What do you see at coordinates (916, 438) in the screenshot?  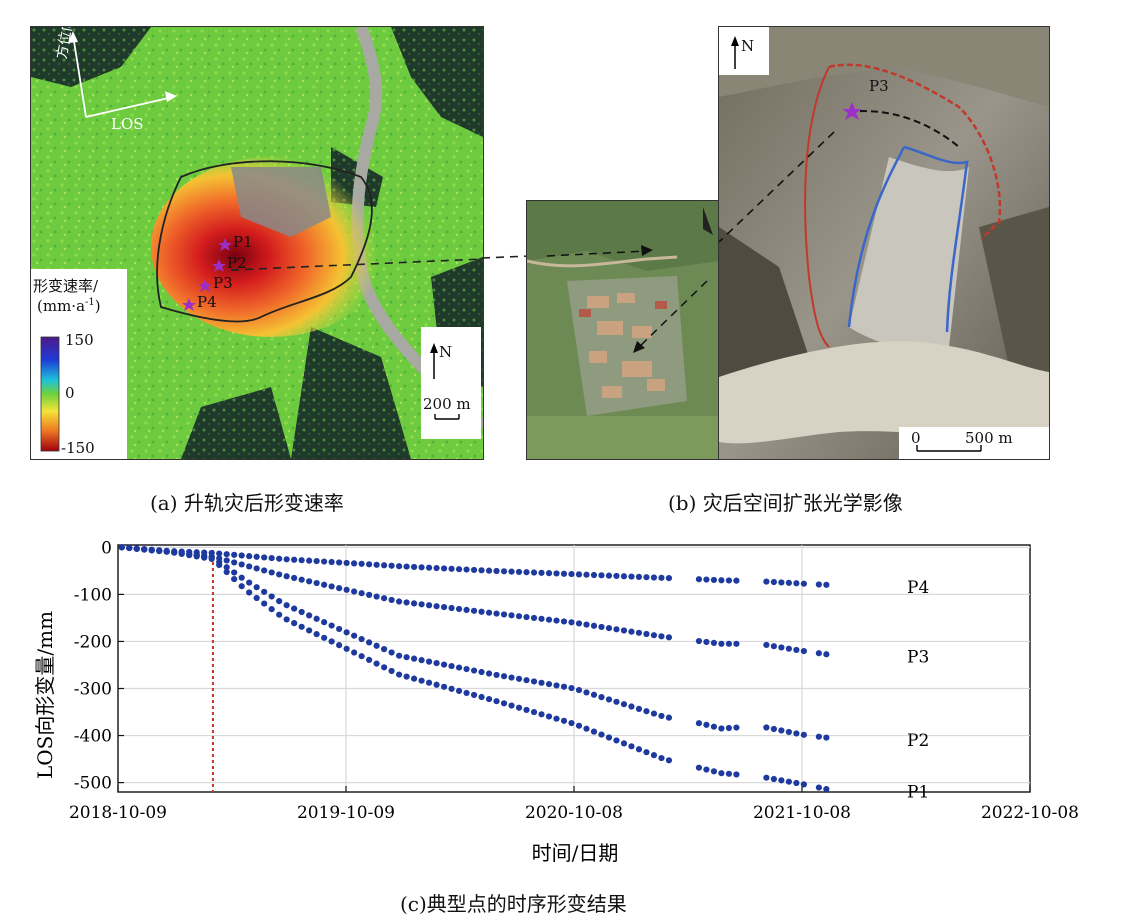 I see `scale-zero-label: 0` at bounding box center [916, 438].